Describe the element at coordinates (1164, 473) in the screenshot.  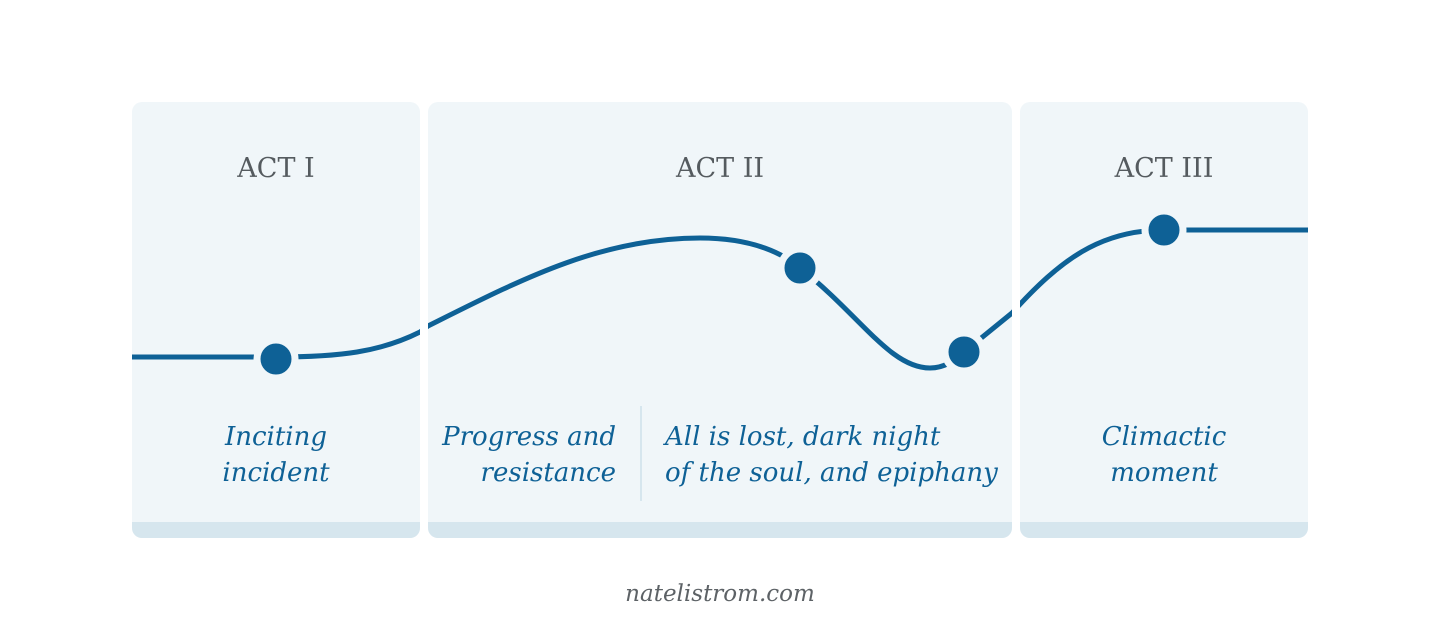
I see `beat-label-line: moment` at that location.